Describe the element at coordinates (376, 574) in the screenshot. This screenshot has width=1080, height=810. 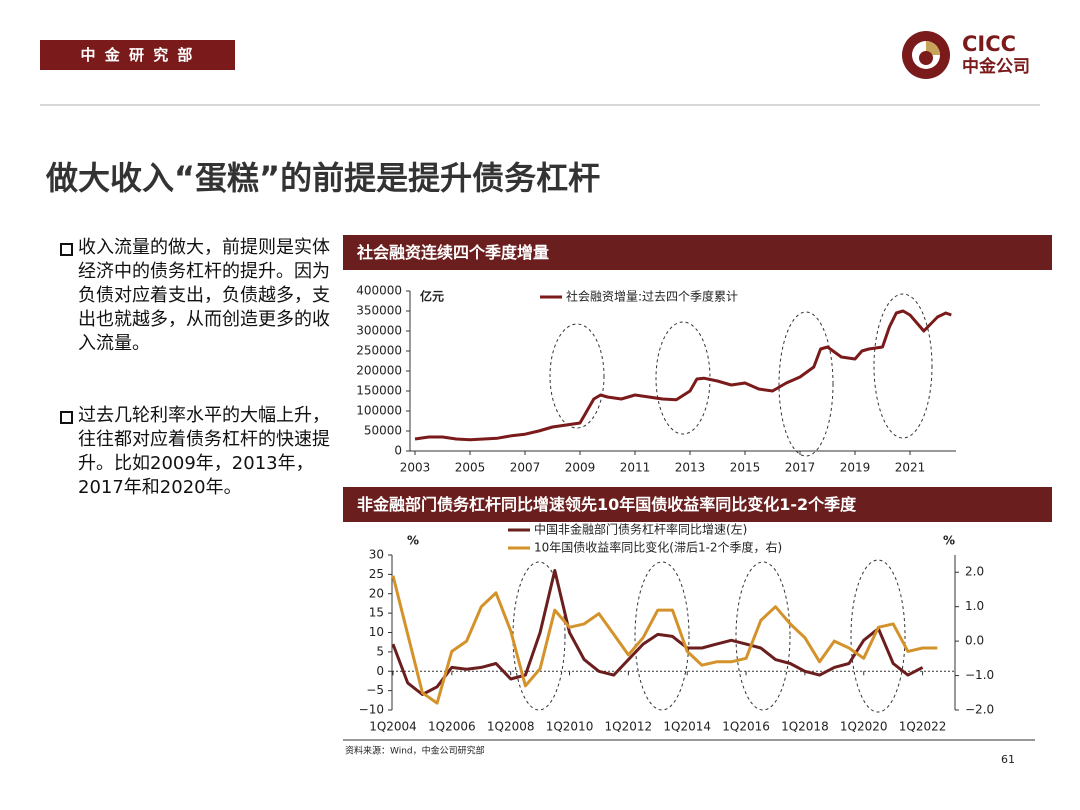
I see `y-tick-label: 25` at that location.